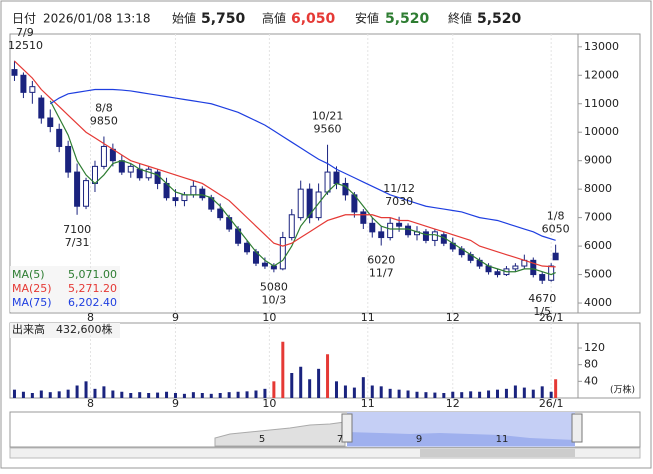 The image size is (653, 474). Describe the element at coordinates (497, 453) in the screenshot. I see `scrollbar-thumb` at that location.